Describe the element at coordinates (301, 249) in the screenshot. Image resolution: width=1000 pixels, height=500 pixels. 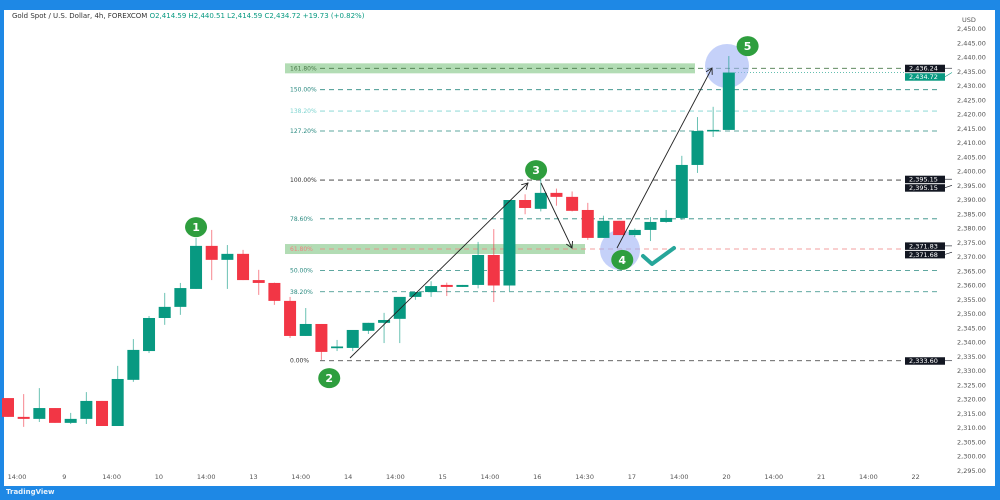
I see `fib-level-label: 61.80%` at that location.